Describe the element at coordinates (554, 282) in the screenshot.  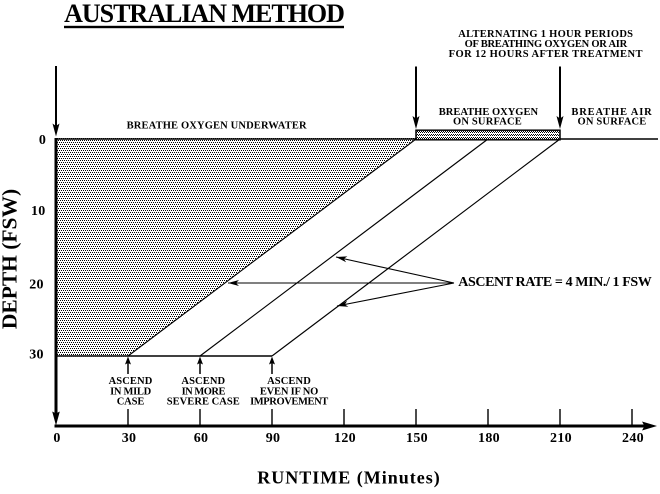
I see `svg-text: ASCENT RATE = 4 MIN./ 1 FSW` at that location.